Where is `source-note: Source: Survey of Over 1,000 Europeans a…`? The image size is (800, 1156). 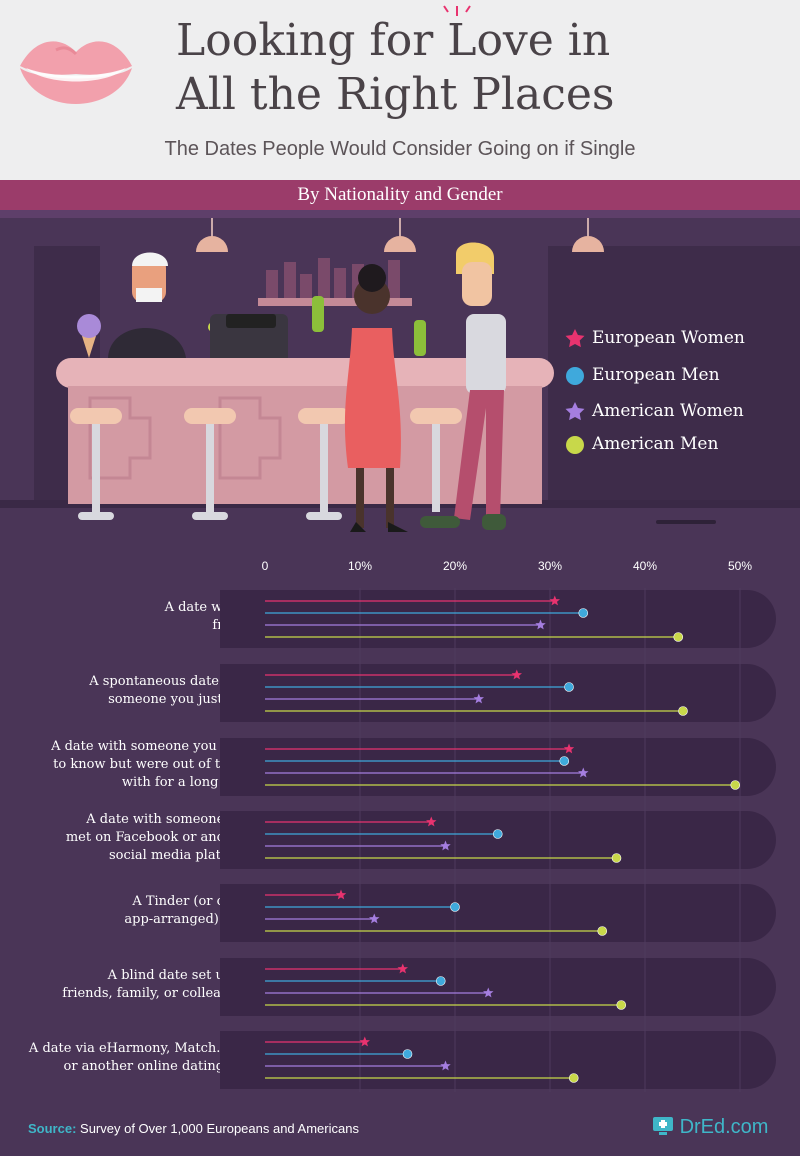
source-note: Source: Survey of Over 1,000 Europeans a… is located at coordinates (193, 1128).